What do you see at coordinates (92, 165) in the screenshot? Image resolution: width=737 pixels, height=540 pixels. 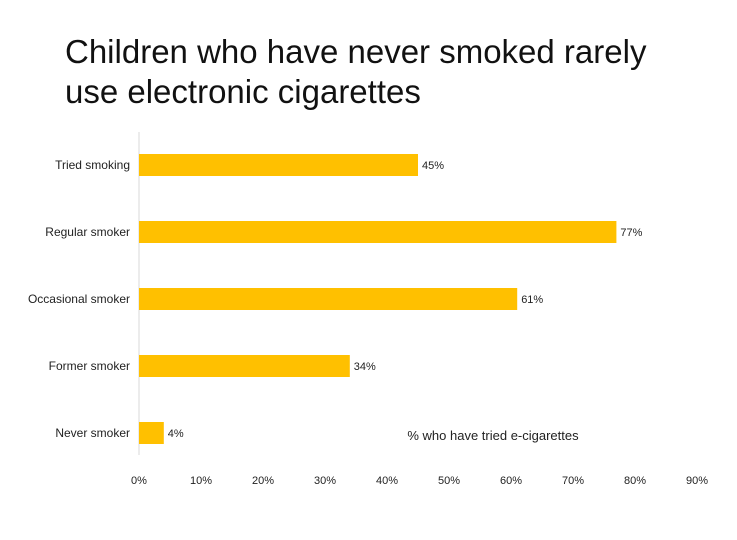 I see `category-label: Tried smoking` at bounding box center [92, 165].